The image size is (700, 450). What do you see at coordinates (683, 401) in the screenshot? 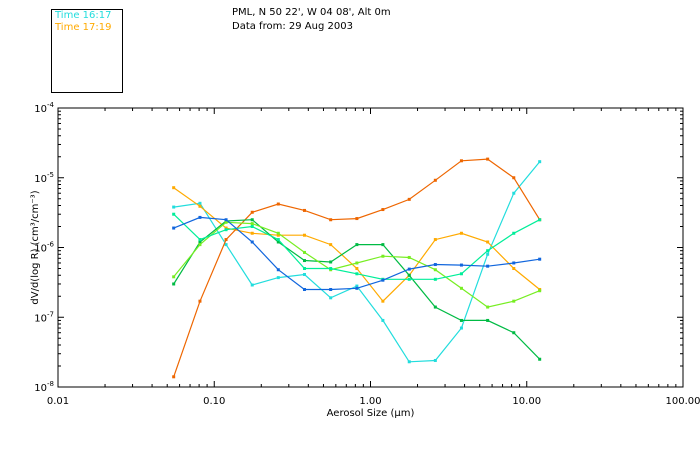
I see `x-tick-label: 100.00` at bounding box center [683, 401].